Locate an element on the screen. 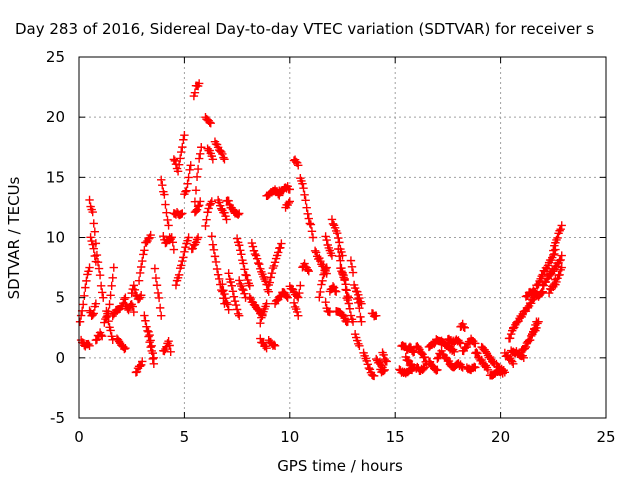 The width and height of the screenshot is (640, 480). y-tick-label: 15 is located at coordinates (55, 177).